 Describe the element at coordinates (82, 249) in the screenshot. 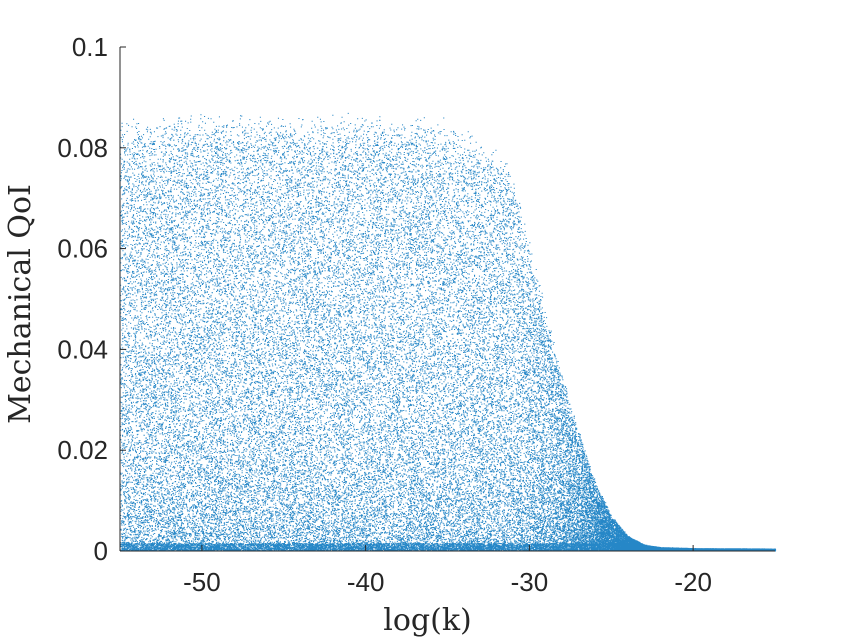

I see `y-tick-label: 0.06` at that location.